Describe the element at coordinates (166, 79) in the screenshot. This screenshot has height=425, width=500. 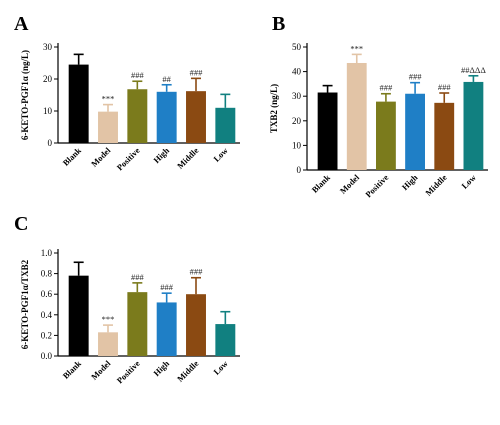
I see `significance-label: ##` at that location.